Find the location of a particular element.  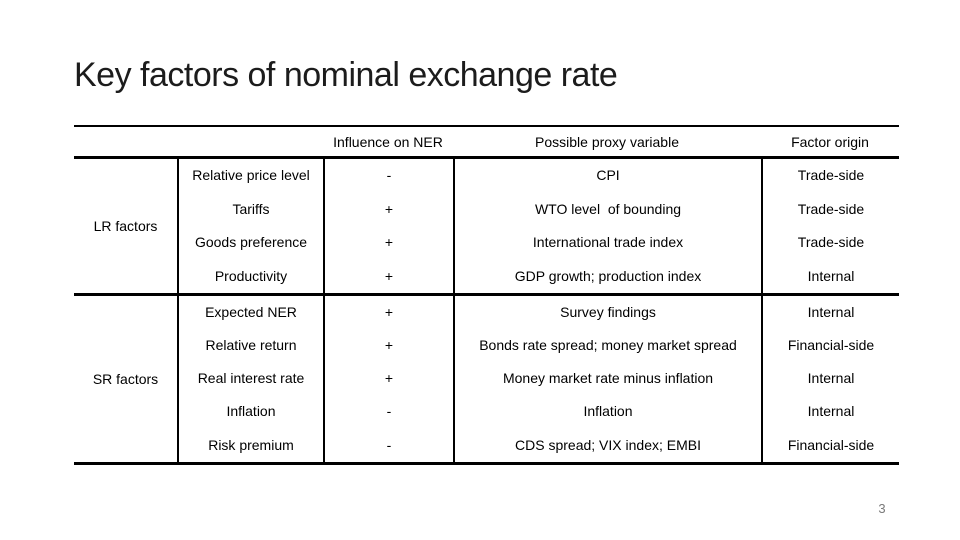

slide-title: Key factors of nominal exchange rate is located at coordinates (346, 75).